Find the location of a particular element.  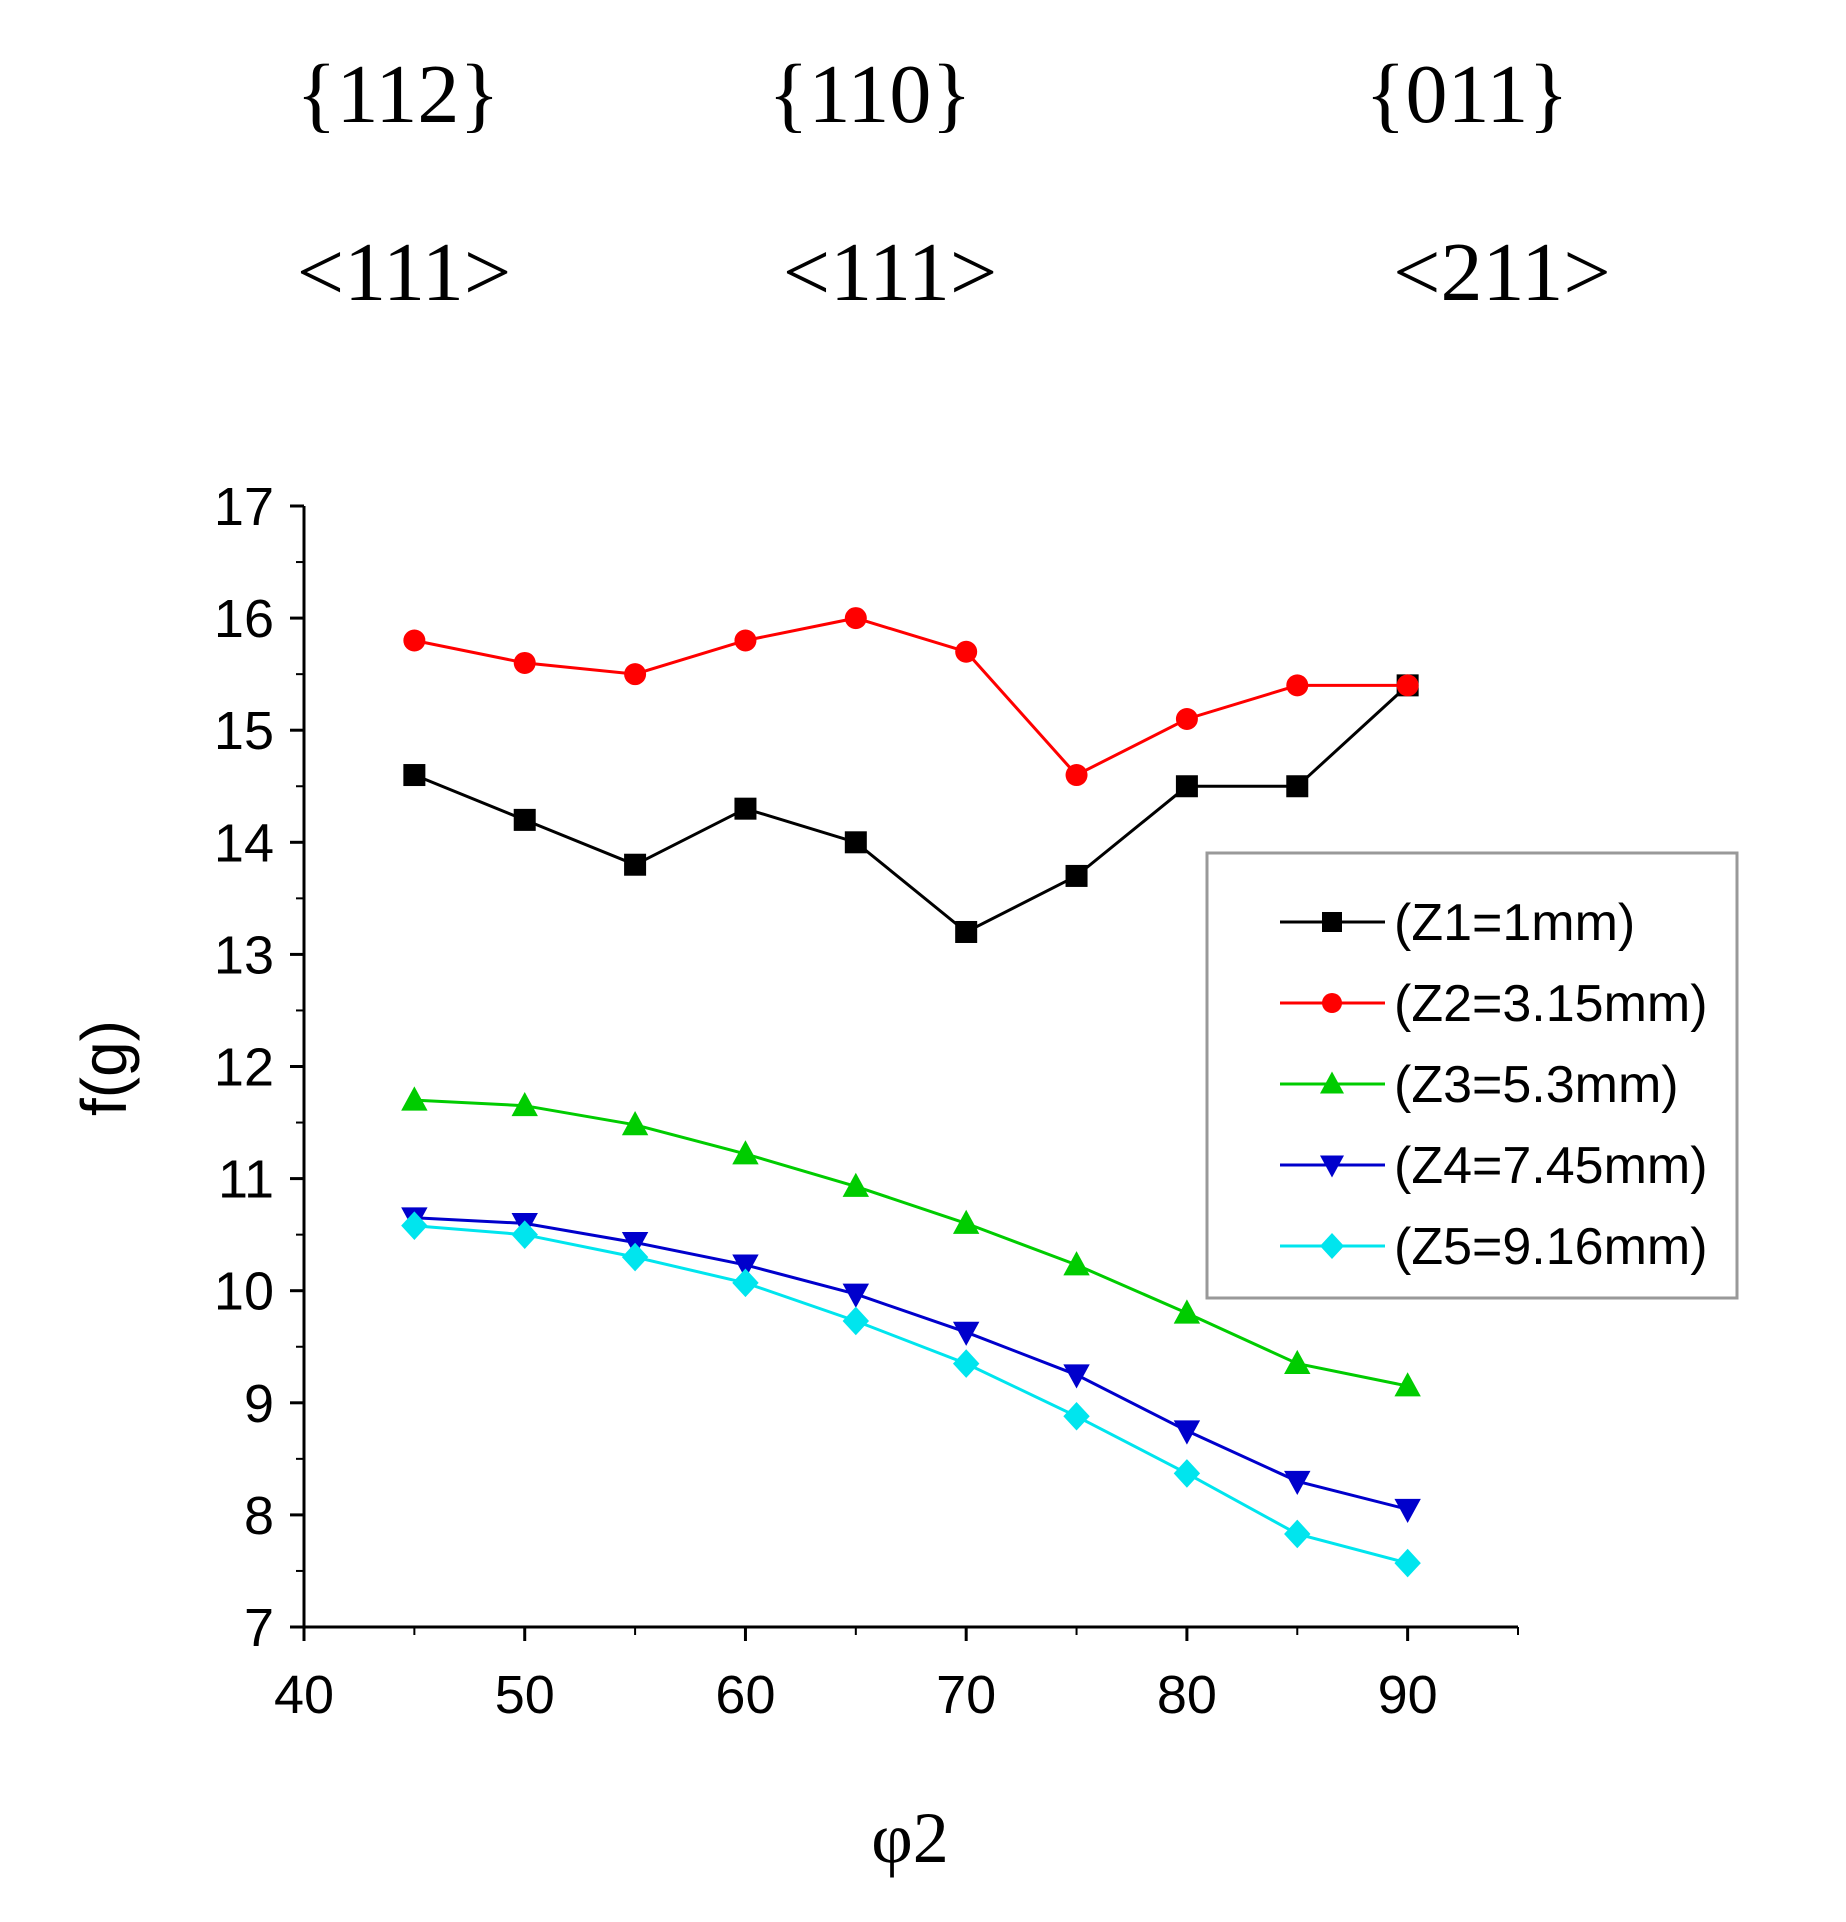

legend-label: (Z4=7.45mm) is located at coordinates (1551, 1166).